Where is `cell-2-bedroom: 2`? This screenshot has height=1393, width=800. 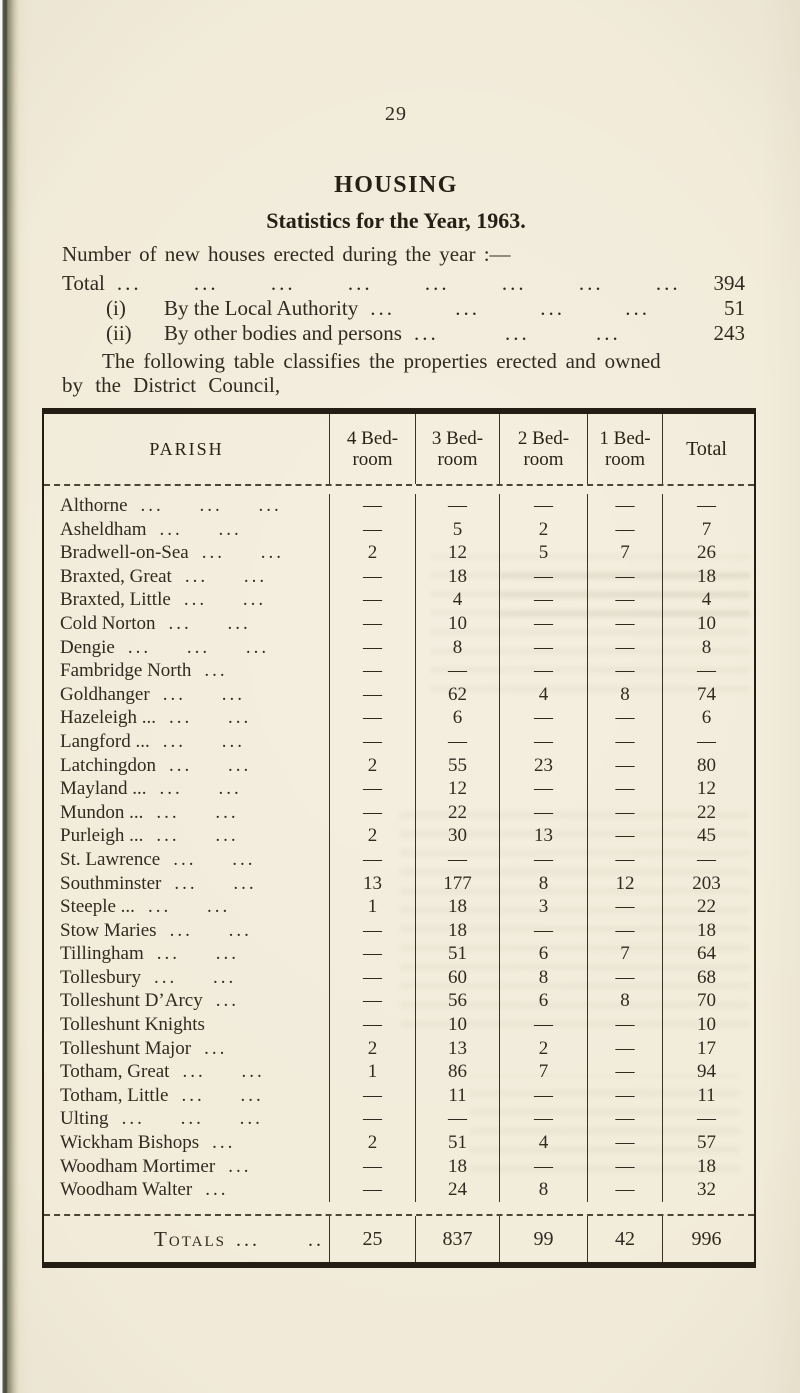
cell-2-bedroom: 2 is located at coordinates (544, 529).